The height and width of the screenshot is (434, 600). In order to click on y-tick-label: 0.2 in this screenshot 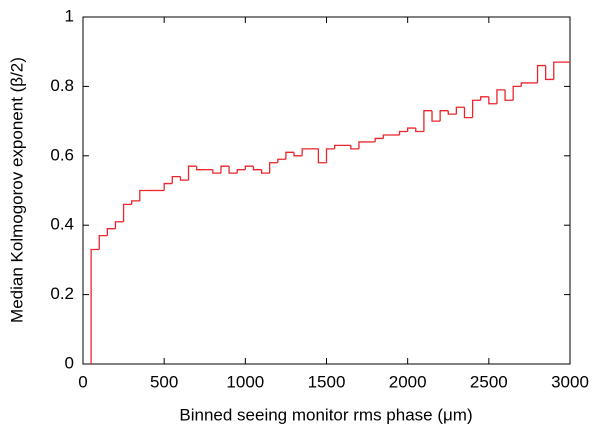, I will do `click(62, 293)`.